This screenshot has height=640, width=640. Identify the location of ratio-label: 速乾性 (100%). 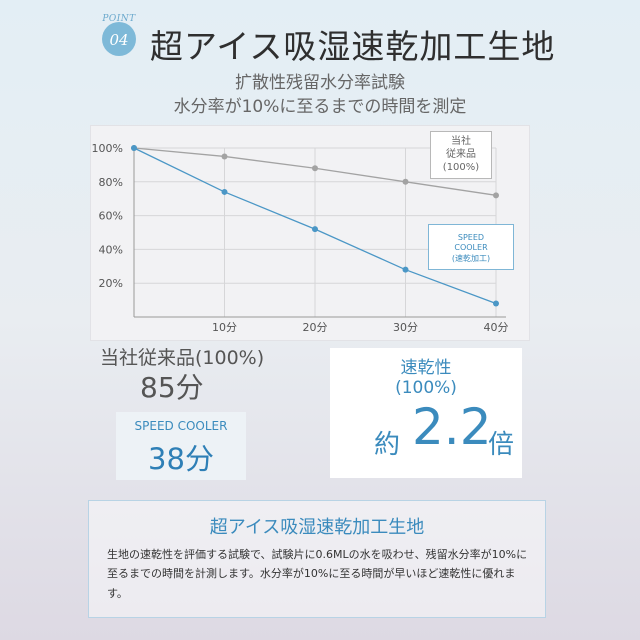
(426, 378).